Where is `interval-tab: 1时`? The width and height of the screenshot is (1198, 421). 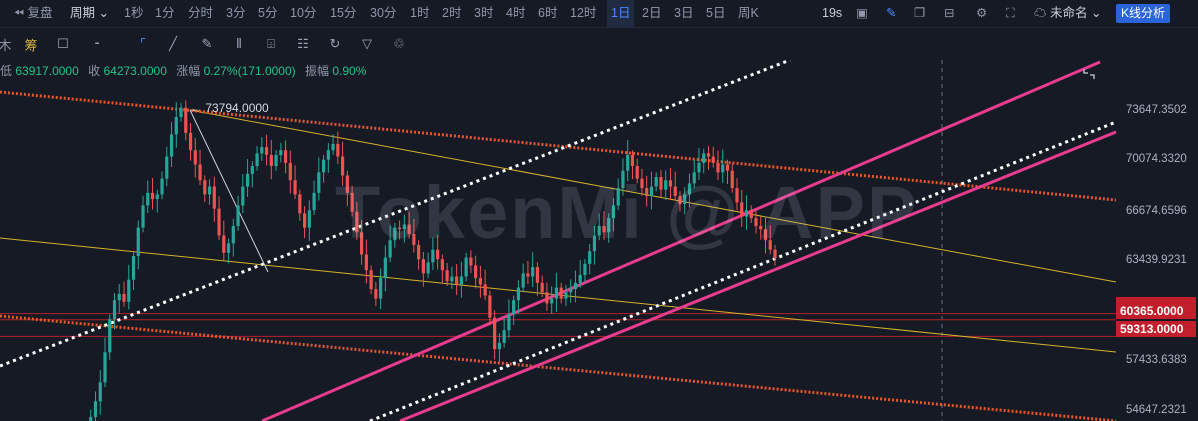
interval-tab: 1时 is located at coordinates (420, 13).